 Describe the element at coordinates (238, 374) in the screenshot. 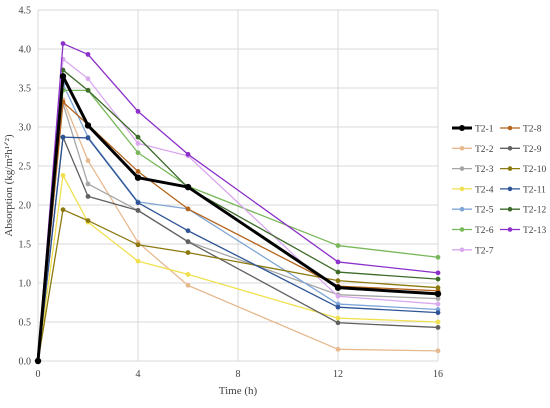

I see `x-tick-label: 8` at that location.